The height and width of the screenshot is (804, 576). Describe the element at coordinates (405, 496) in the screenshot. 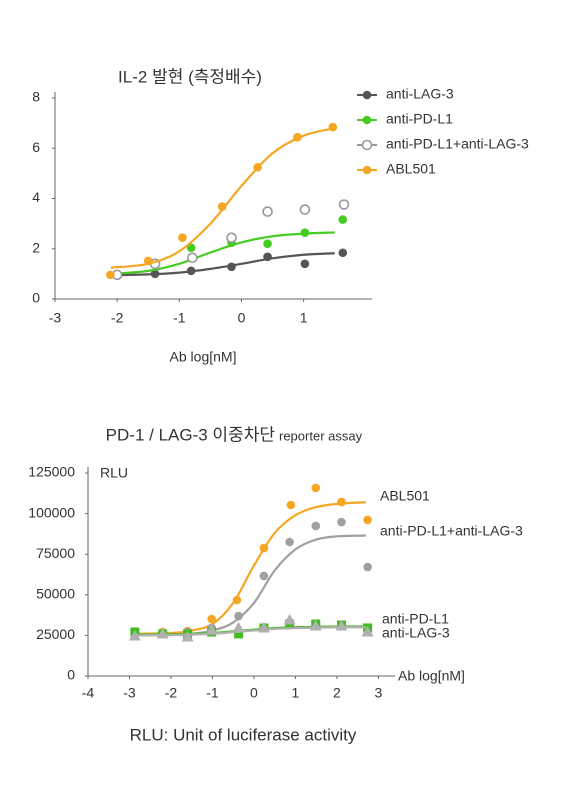

I see `series-label: ABL501` at that location.